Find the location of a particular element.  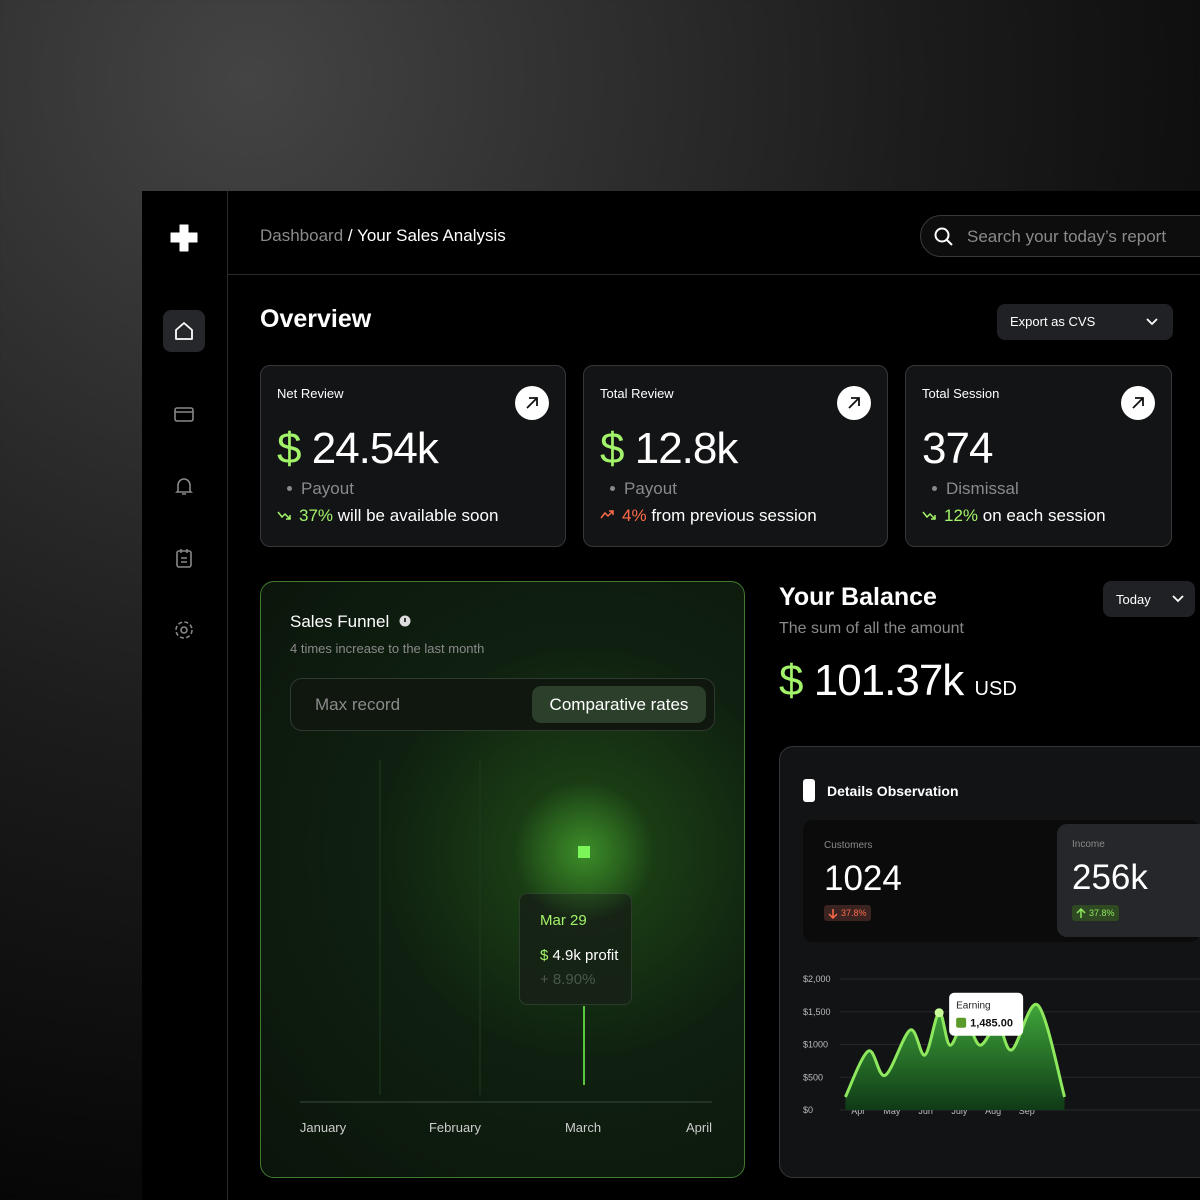

x-tick-label: Sep is located at coordinates (1027, 1111).